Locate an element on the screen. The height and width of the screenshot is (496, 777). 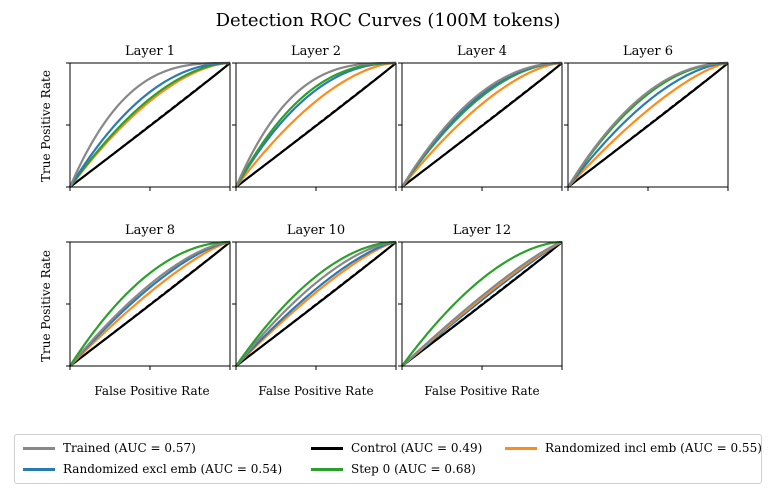
legend-item-randomized-excl-emb: Randomized excl emb (AUC = 0.54) is located at coordinates (152, 469).